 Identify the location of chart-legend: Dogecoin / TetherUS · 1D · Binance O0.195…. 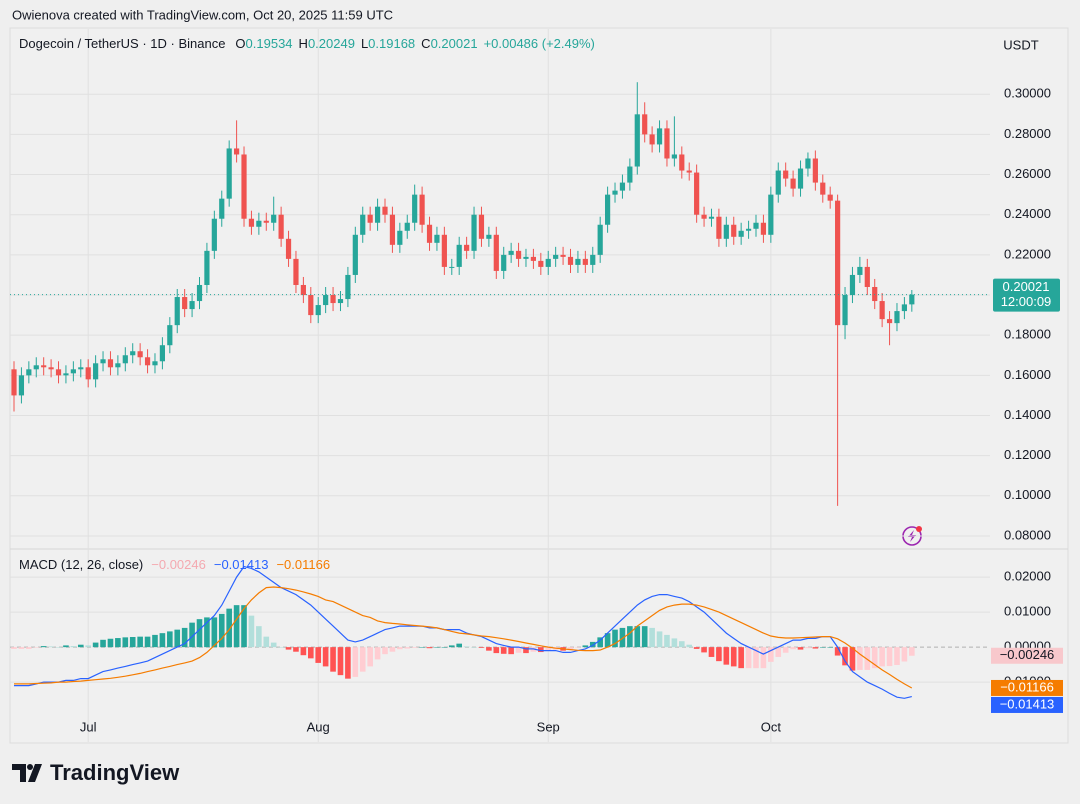
(307, 43).